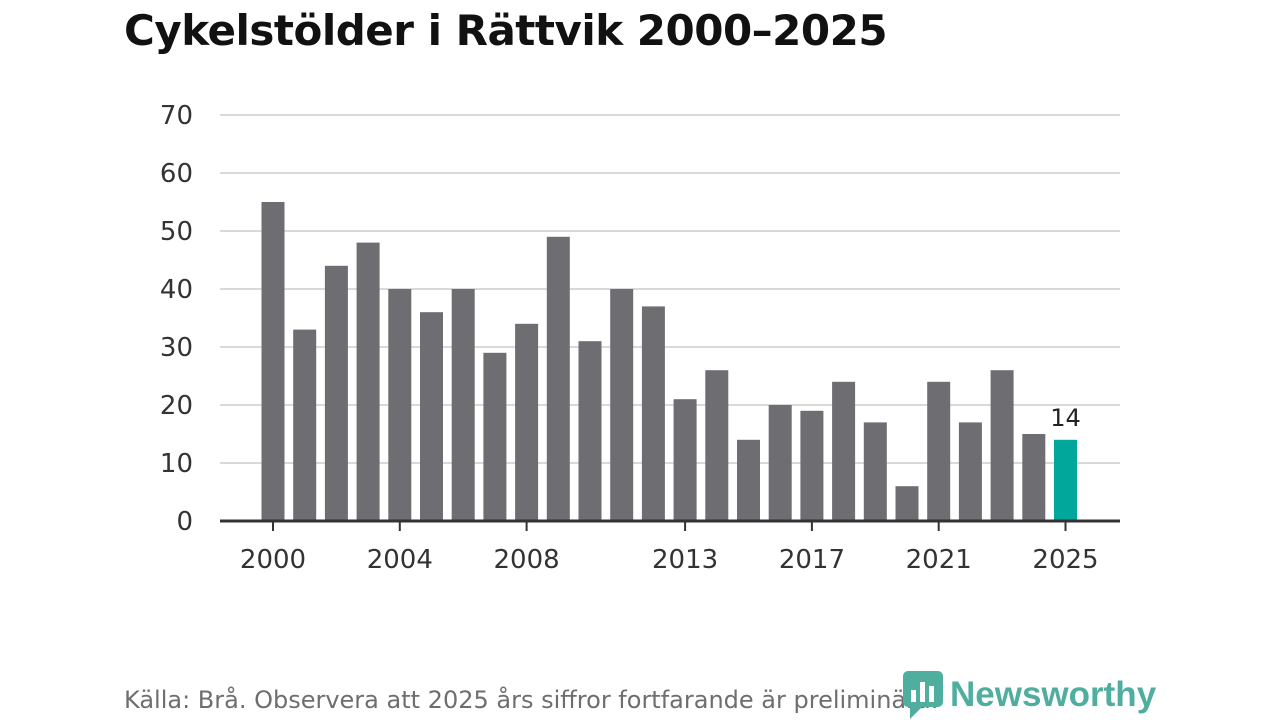 The height and width of the screenshot is (720, 1280). What do you see at coordinates (1065, 560) in the screenshot?
I see `x-tick-label-2025: 2025` at bounding box center [1065, 560].